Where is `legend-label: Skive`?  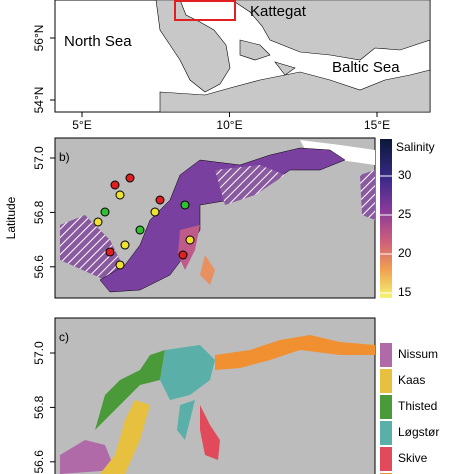
legend-label: Skive is located at coordinates (413, 458).